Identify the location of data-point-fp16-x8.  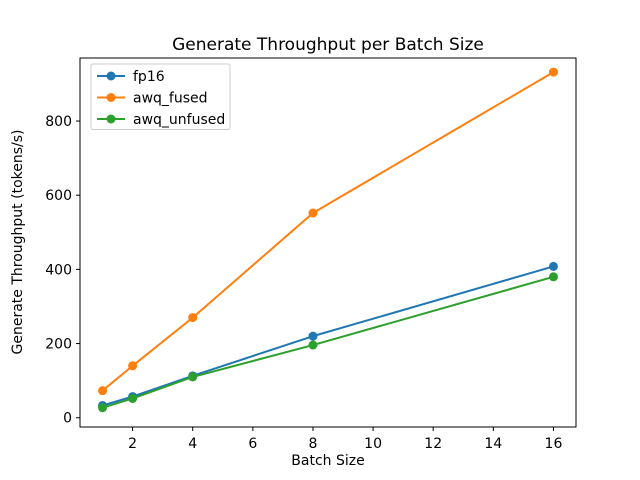
(313, 336).